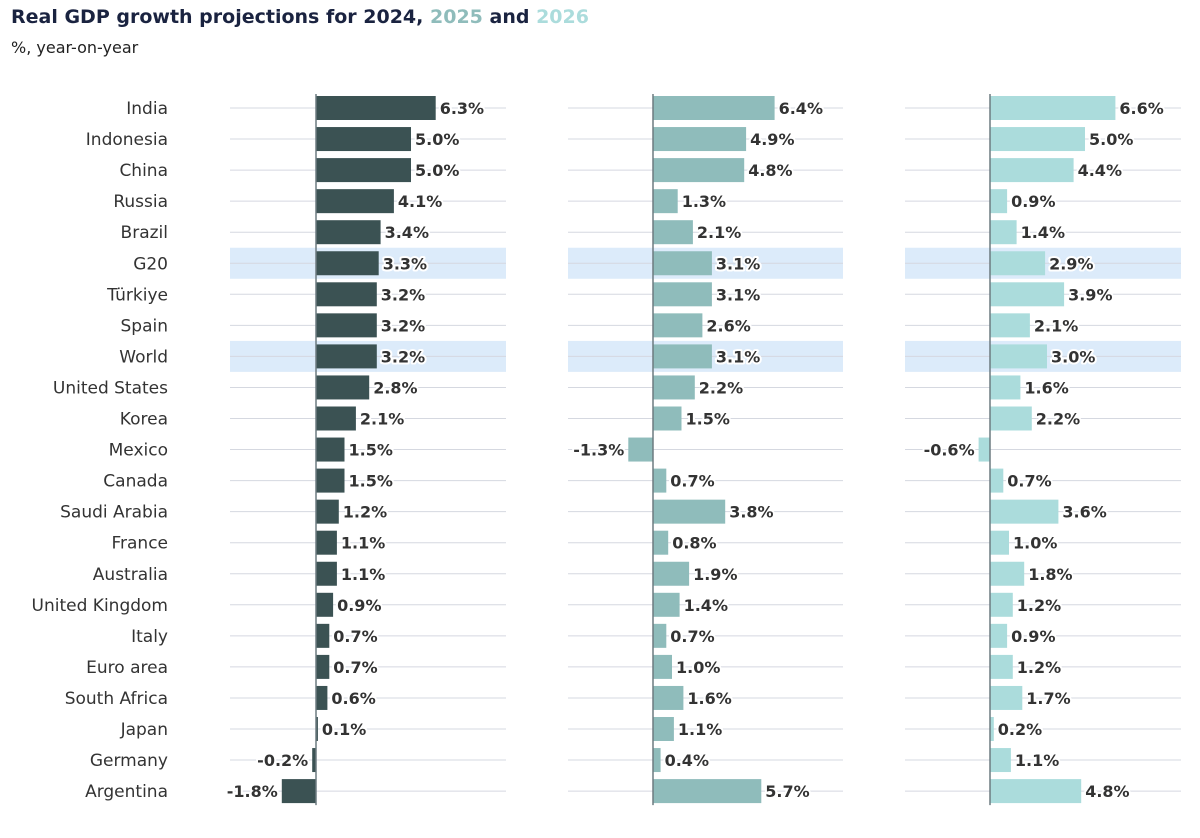 This screenshot has width=1200, height=838. I want to click on data-label: 2.2%, so click(721, 387).